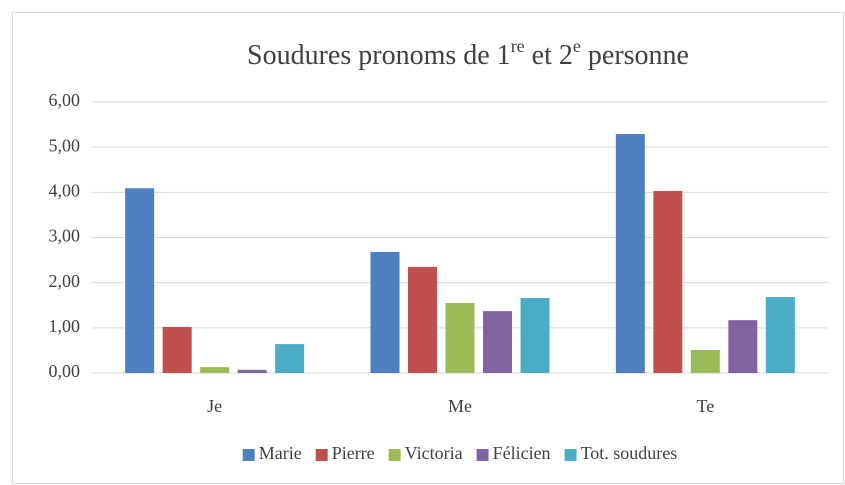 The width and height of the screenshot is (845, 485). What do you see at coordinates (280, 453) in the screenshot?
I see `legend-label: Marie` at bounding box center [280, 453].